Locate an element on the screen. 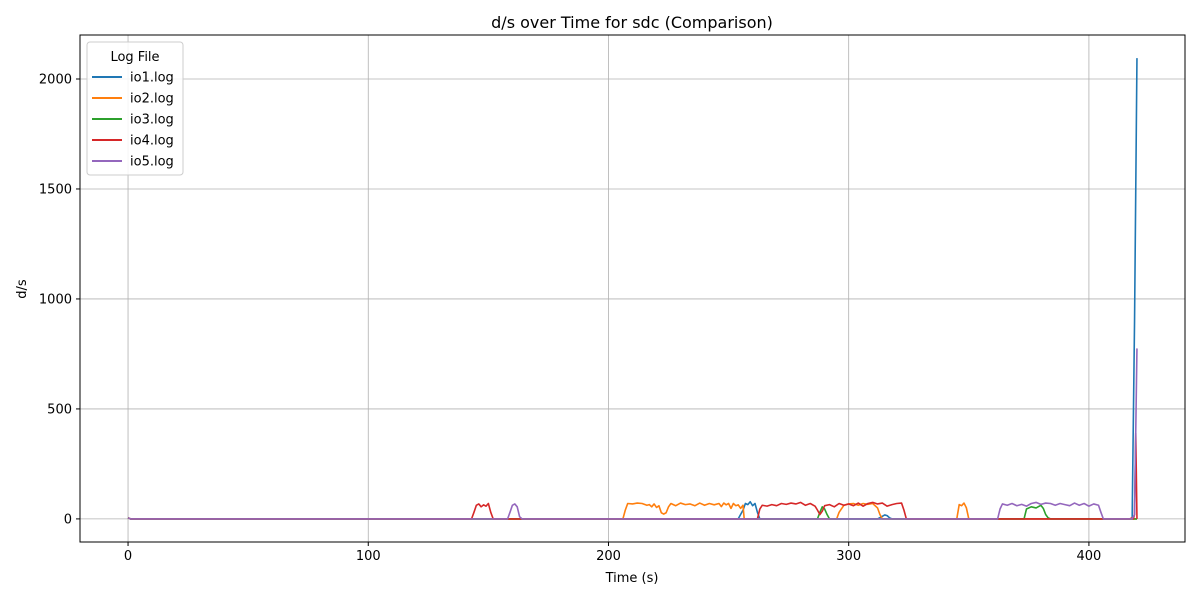  legend-label-io3: io3.log is located at coordinates (152, 120).